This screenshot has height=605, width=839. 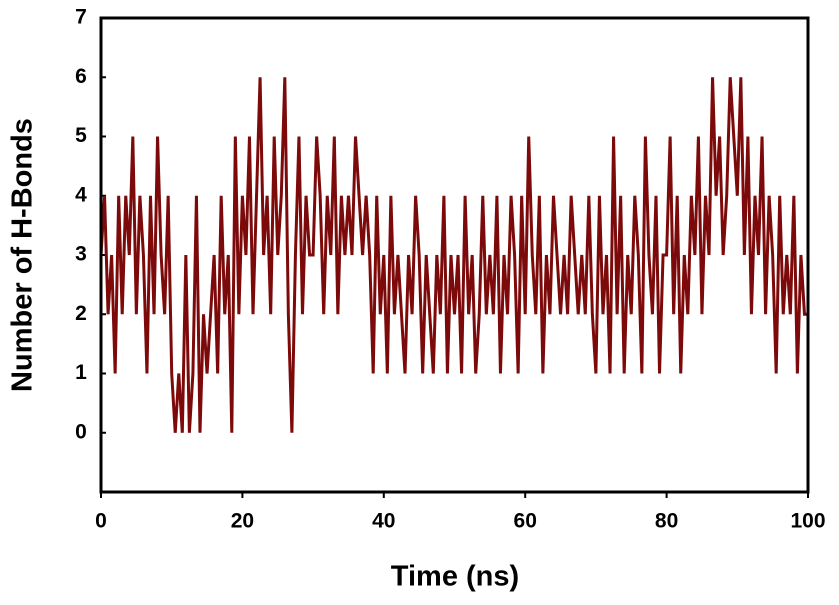 What do you see at coordinates (525, 521) in the screenshot?
I see `x-tick-label: 60` at bounding box center [525, 521].